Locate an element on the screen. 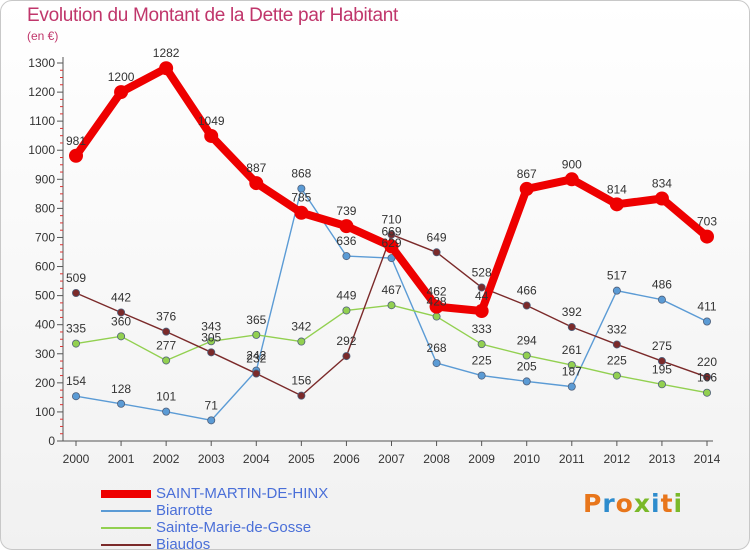 Image resolution: width=750 pixels, height=550 pixels. chart-unit-label: (en €) is located at coordinates (43, 36).